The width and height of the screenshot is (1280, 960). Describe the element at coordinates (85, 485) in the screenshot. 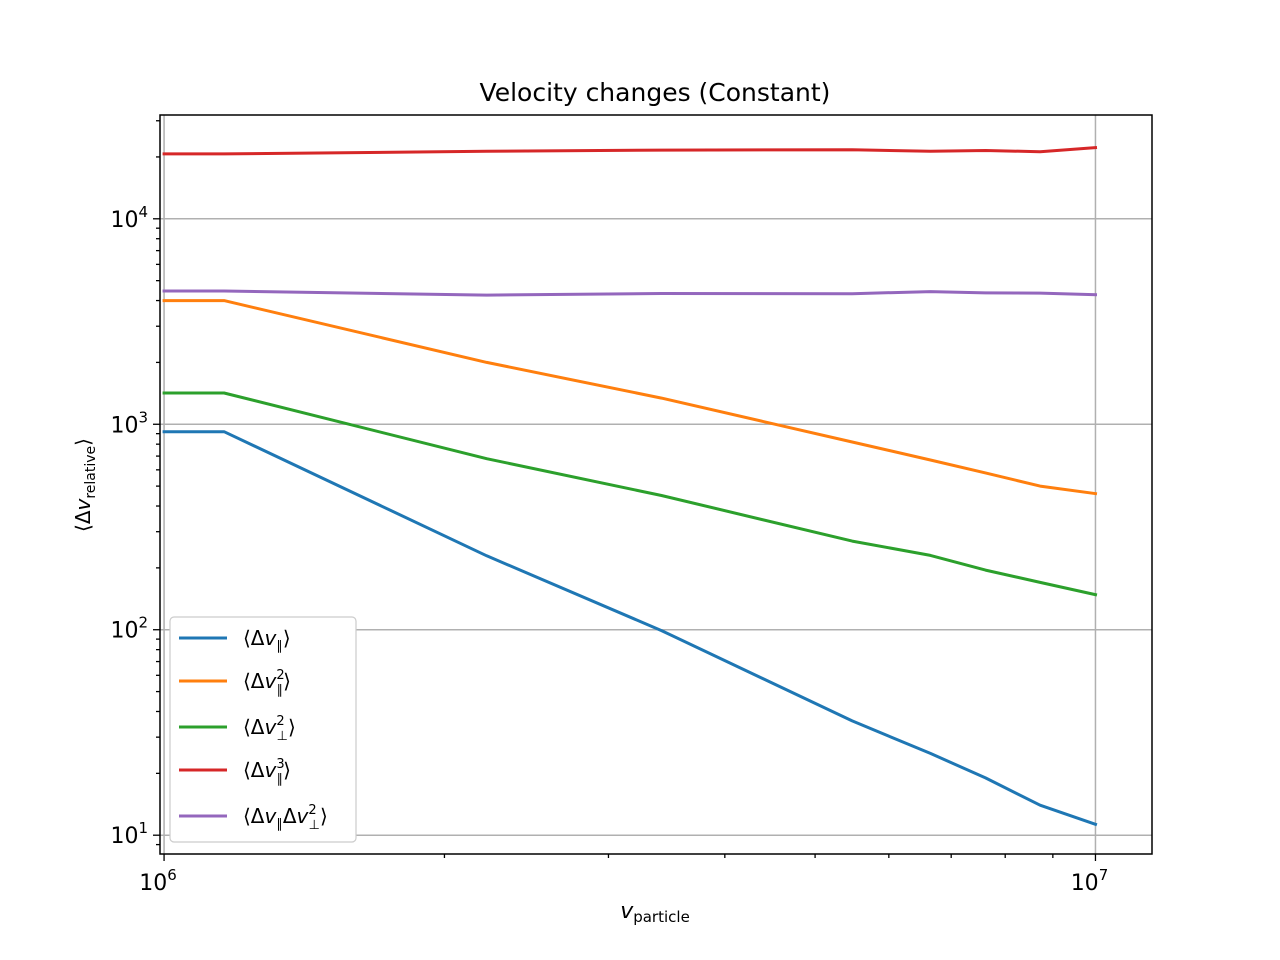

I see `y-axis-label: ⟨Δvrelative⟩` at that location.